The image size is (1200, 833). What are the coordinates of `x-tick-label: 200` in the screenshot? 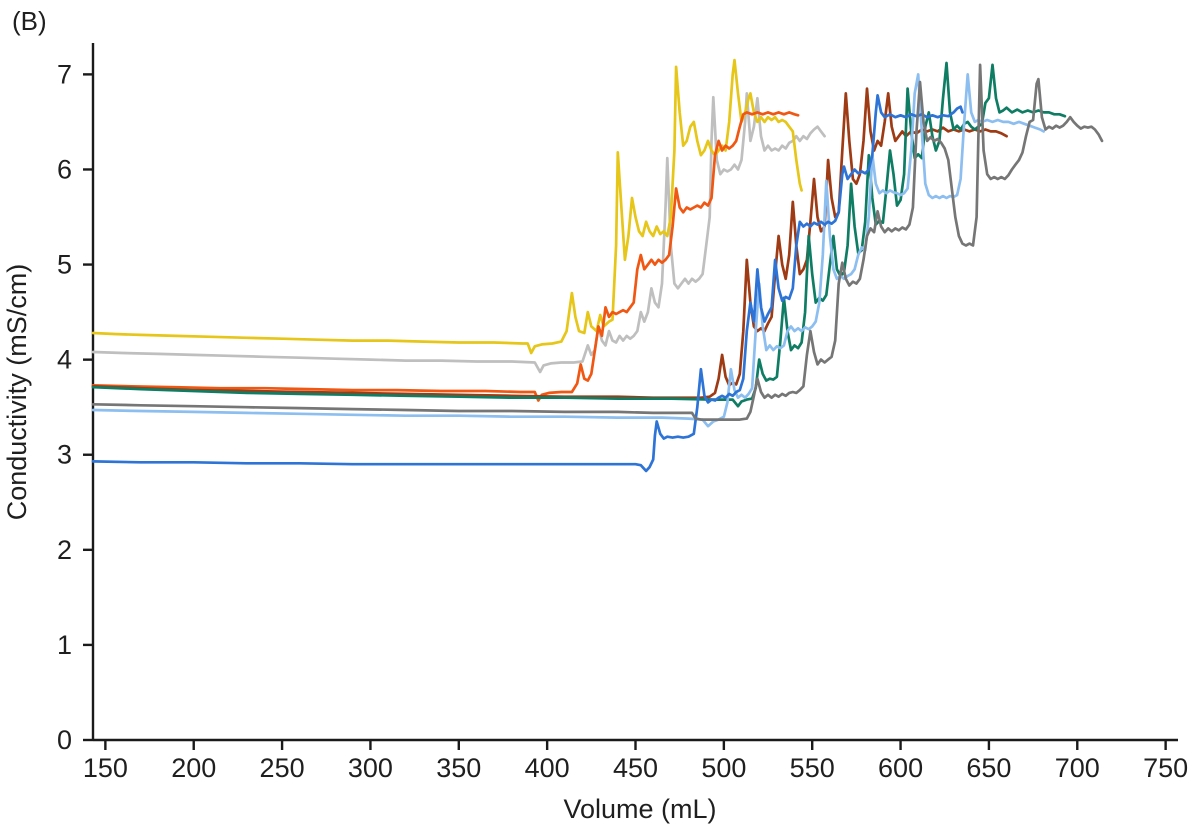 It's located at (193, 768).